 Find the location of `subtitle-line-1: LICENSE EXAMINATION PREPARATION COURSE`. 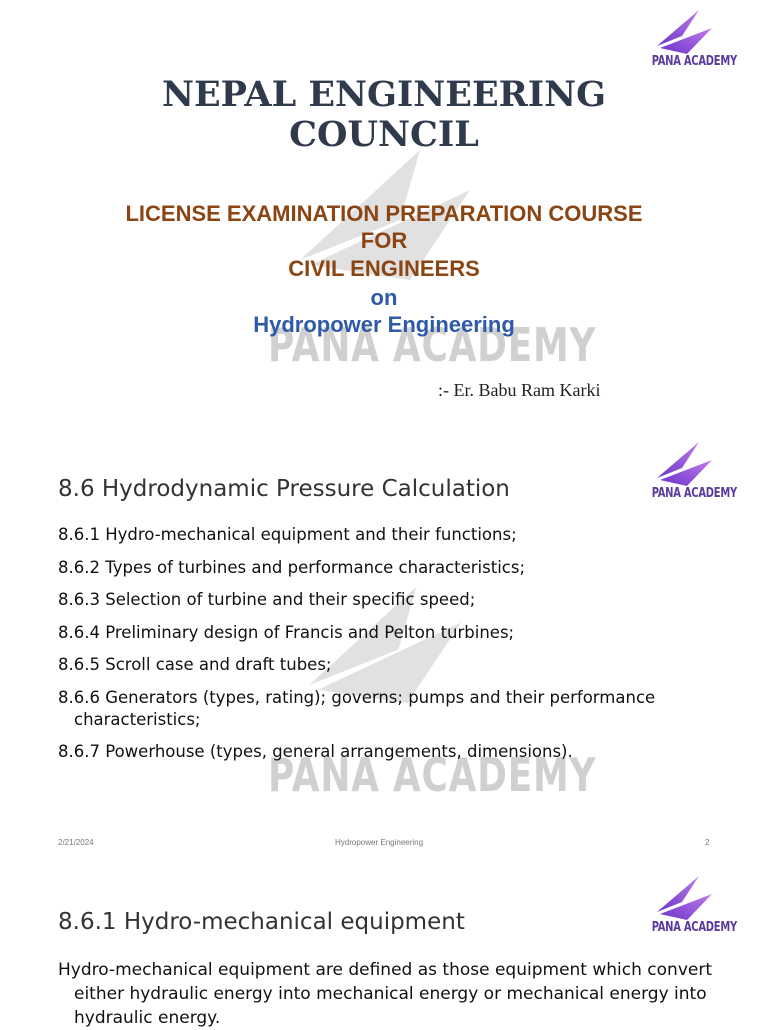

subtitle-line-1: LICENSE EXAMINATION PREPARATION COURSE is located at coordinates (384, 213).